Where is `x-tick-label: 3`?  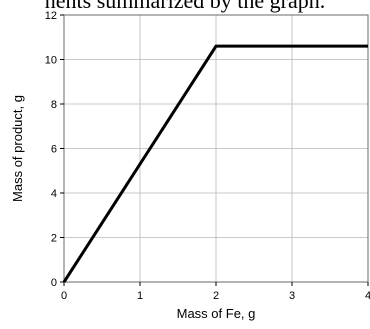 x-tick-label: 3 is located at coordinates (292, 296).